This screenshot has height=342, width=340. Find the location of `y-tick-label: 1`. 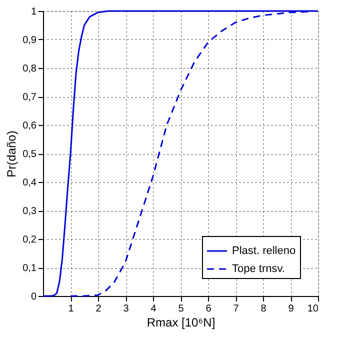

y-tick-label: 1 is located at coordinates (33, 12).